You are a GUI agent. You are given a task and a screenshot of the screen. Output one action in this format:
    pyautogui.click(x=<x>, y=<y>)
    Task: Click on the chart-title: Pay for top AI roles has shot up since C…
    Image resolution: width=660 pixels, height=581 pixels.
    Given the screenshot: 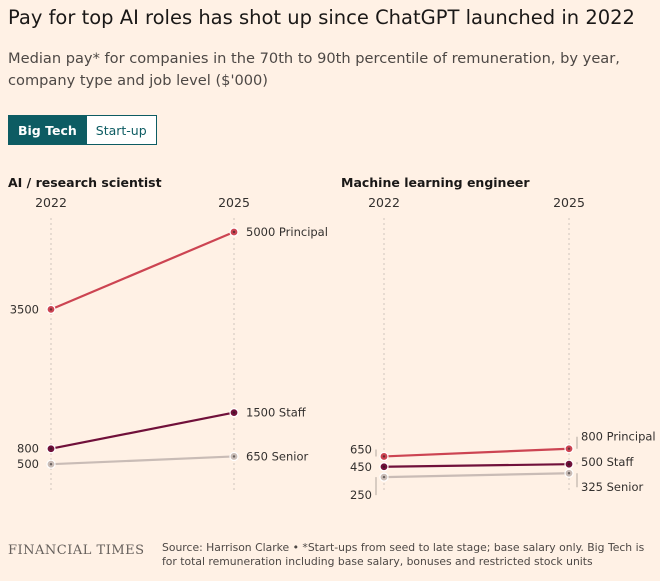 What is the action you would take?
    pyautogui.click(x=321, y=17)
    